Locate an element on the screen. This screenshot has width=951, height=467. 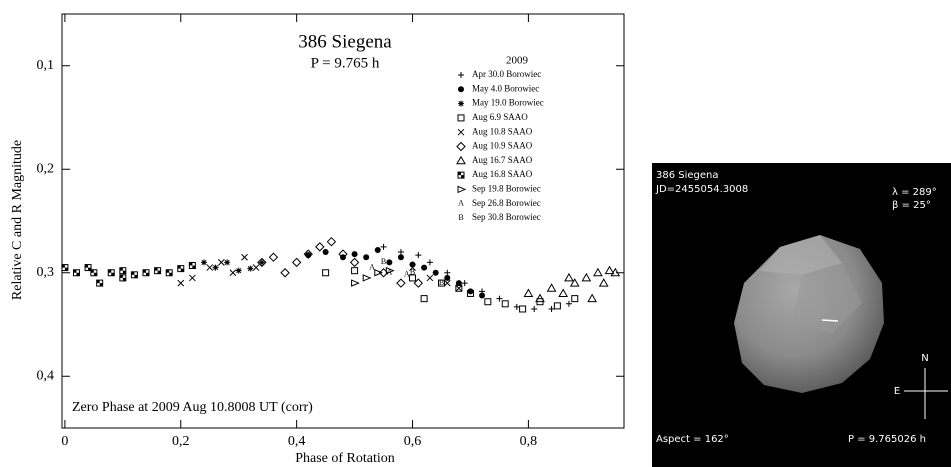
compass-east: E is located at coordinates (897, 391).